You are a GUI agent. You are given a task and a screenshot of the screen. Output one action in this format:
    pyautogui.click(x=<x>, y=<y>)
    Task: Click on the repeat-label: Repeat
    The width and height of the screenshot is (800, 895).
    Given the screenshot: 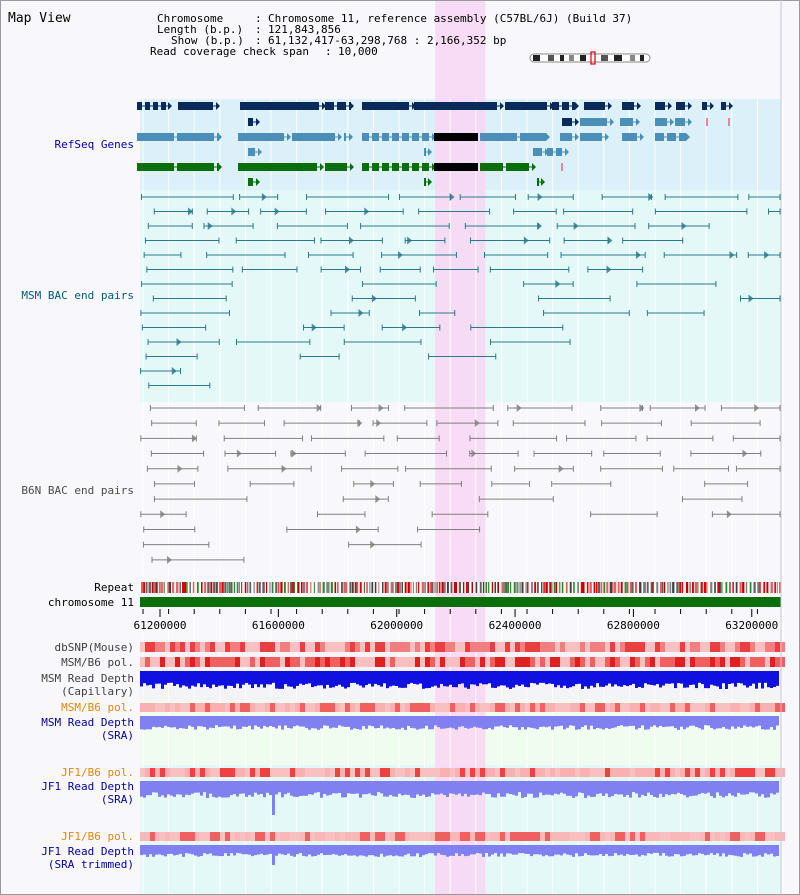 What is the action you would take?
    pyautogui.click(x=114, y=587)
    